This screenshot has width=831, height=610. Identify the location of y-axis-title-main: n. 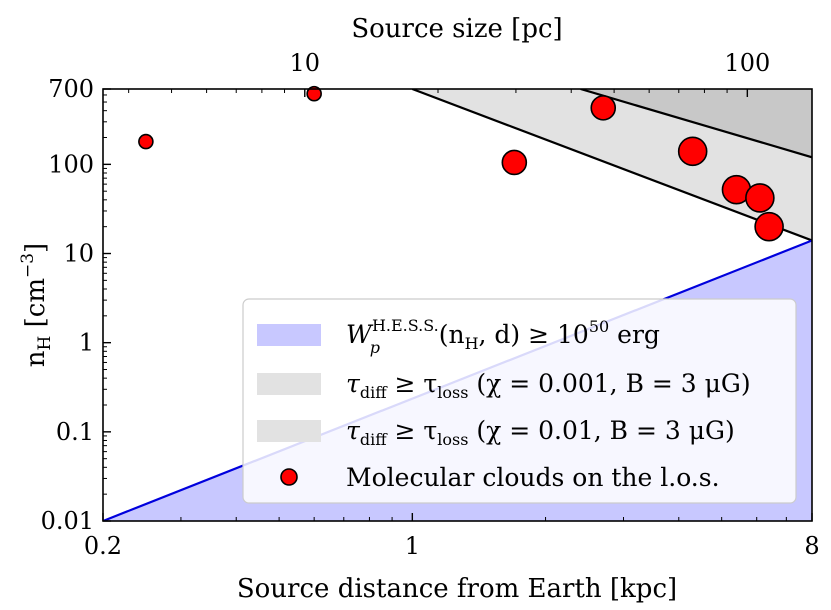
(36, 358).